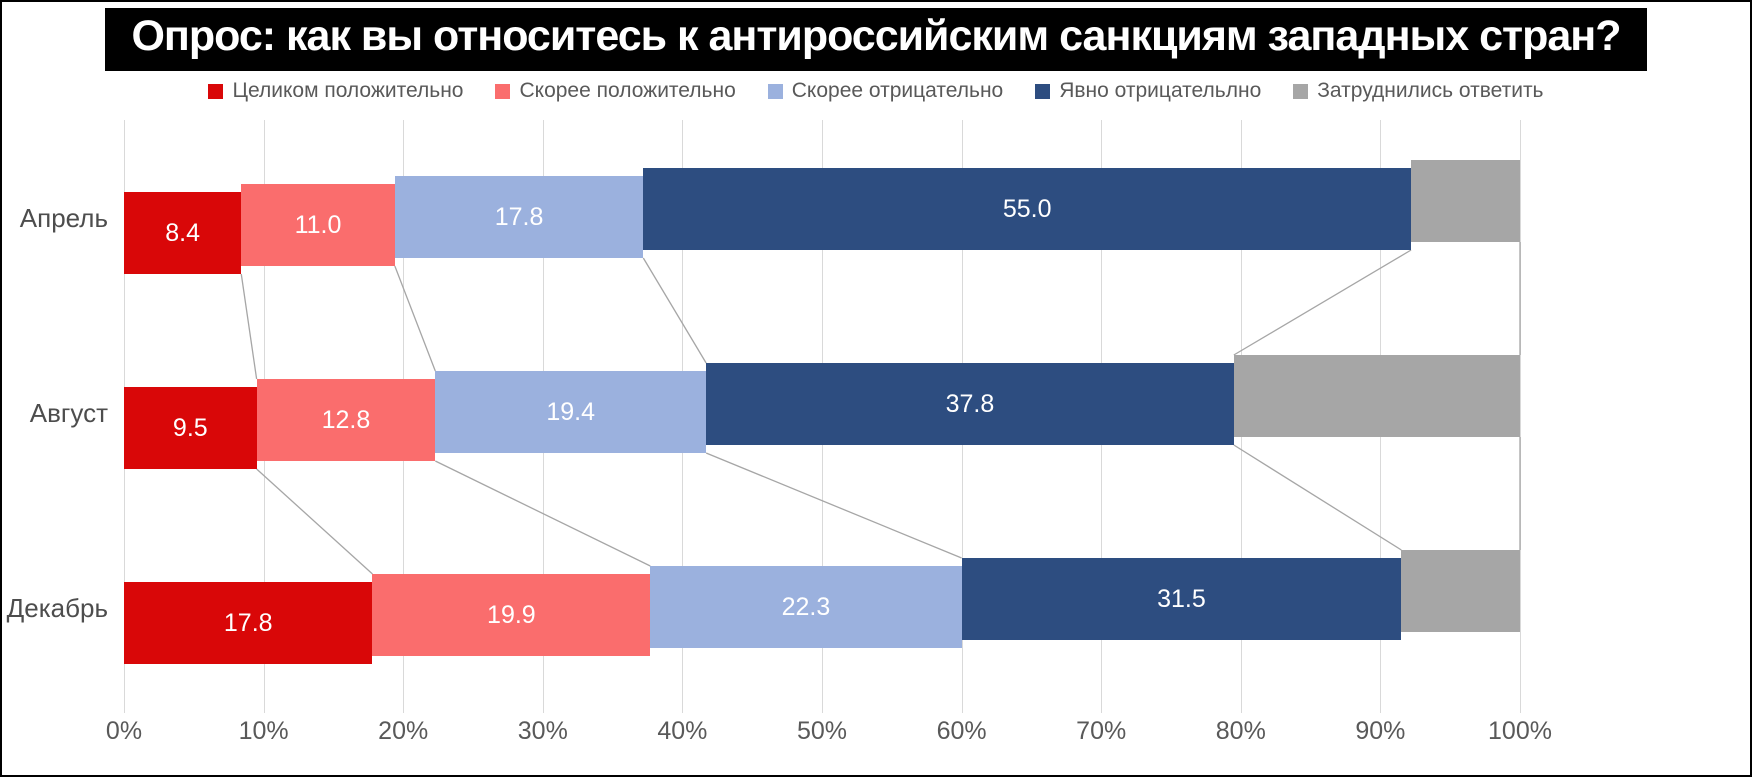  I want to click on bar-segment: 22.3, so click(806, 607).